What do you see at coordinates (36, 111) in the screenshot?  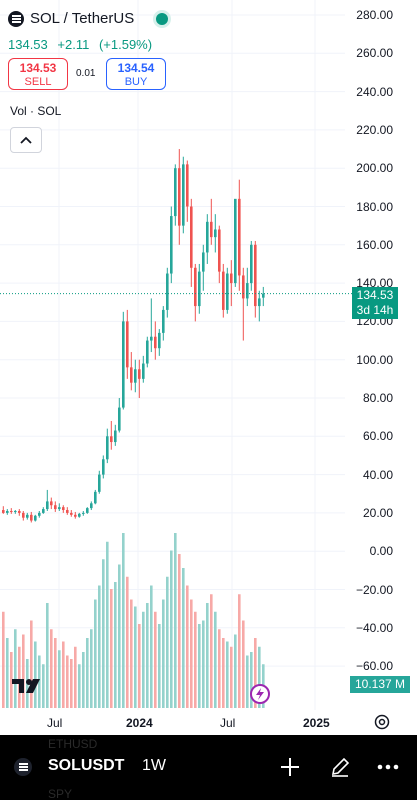 I see `volume-legend: Vol · SOL` at bounding box center [36, 111].